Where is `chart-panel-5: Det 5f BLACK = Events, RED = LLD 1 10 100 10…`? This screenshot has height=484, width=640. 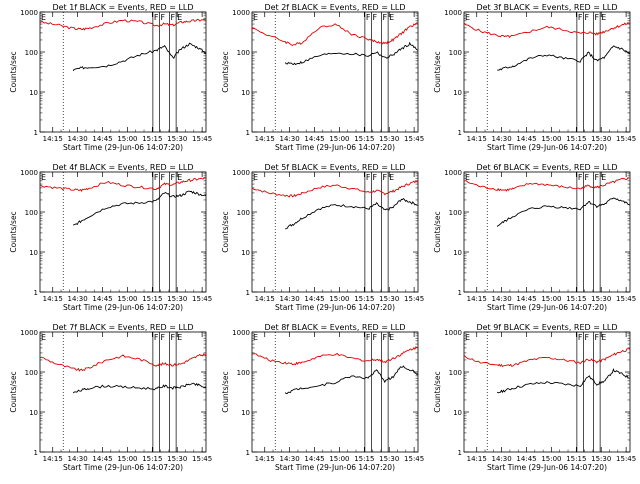 chart-panel-5: Det 5f BLACK = Events, RED = LLD 1 10 100 10… is located at coordinates (322, 237).